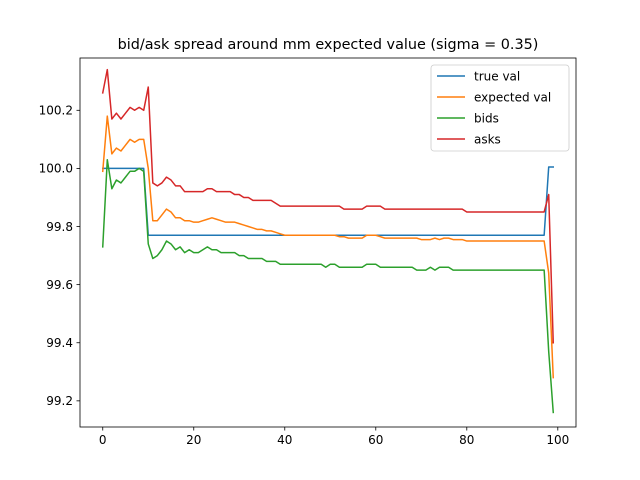 The width and height of the screenshot is (640, 480). I want to click on y-tick-label: 99.6, so click(59, 285).